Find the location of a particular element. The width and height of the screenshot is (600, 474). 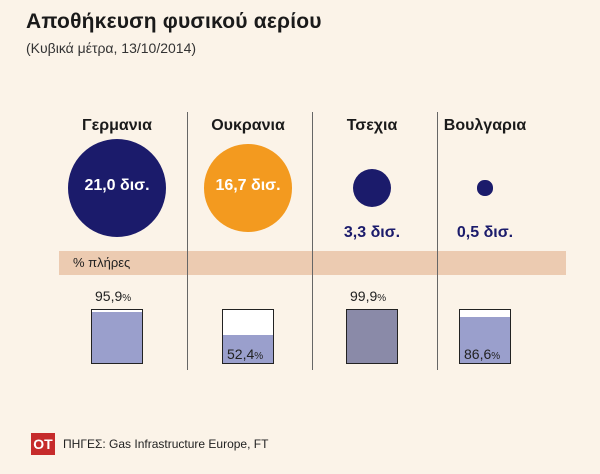

country-name: Γερμανια is located at coordinates (117, 125).